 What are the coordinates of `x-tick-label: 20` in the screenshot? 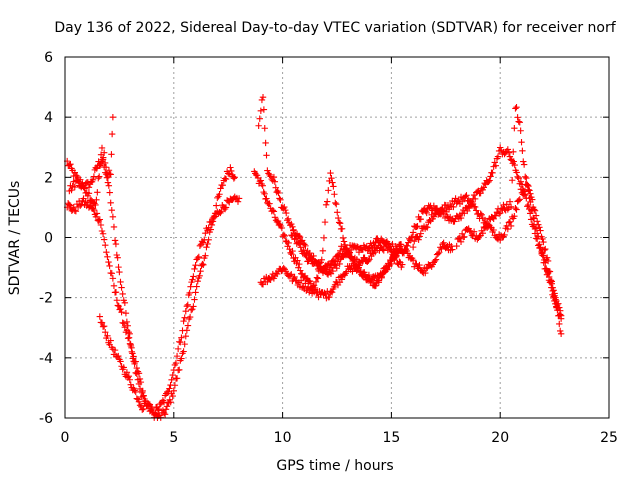 It's located at (500, 438).